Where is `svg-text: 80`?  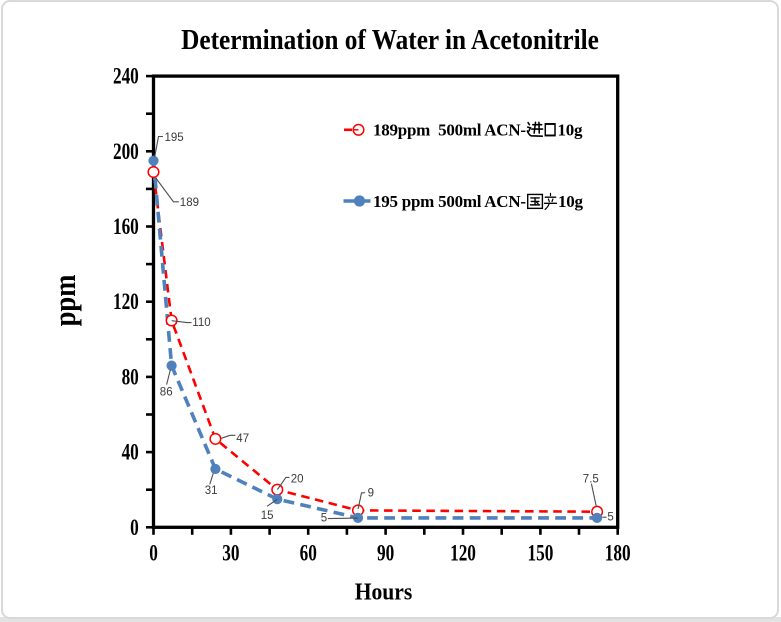
svg-text: 80 is located at coordinates (130, 377).